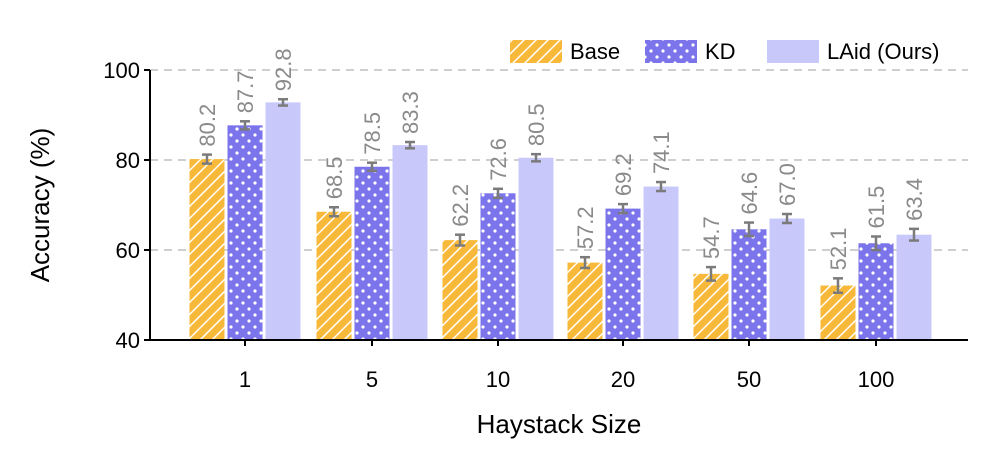  What do you see at coordinates (410, 112) in the screenshot?
I see `data-label: 83.3` at bounding box center [410, 112].